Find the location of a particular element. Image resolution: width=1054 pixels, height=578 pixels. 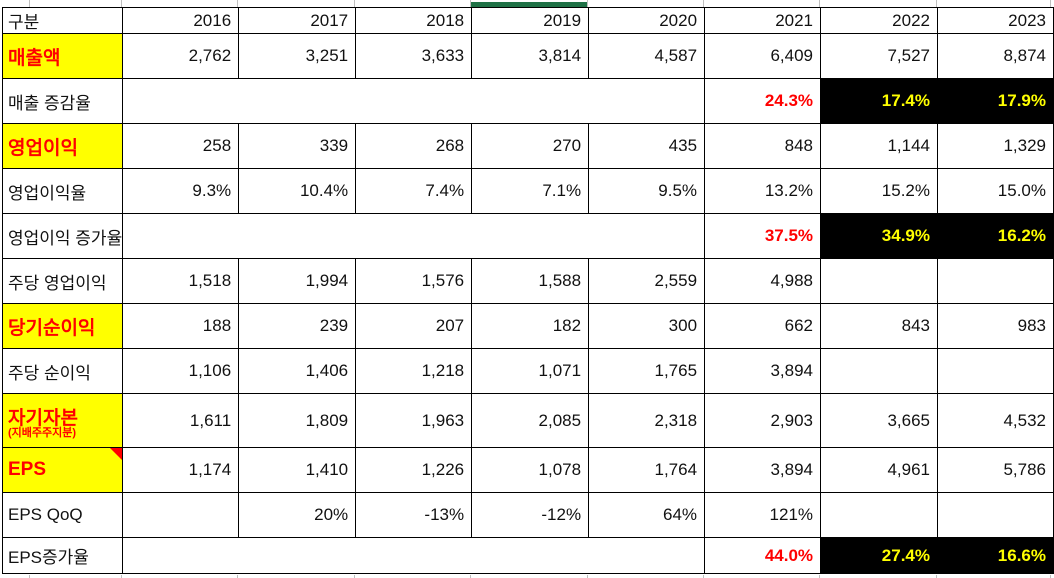

cell-revenue-2017: 3,251 is located at coordinates (297, 56).